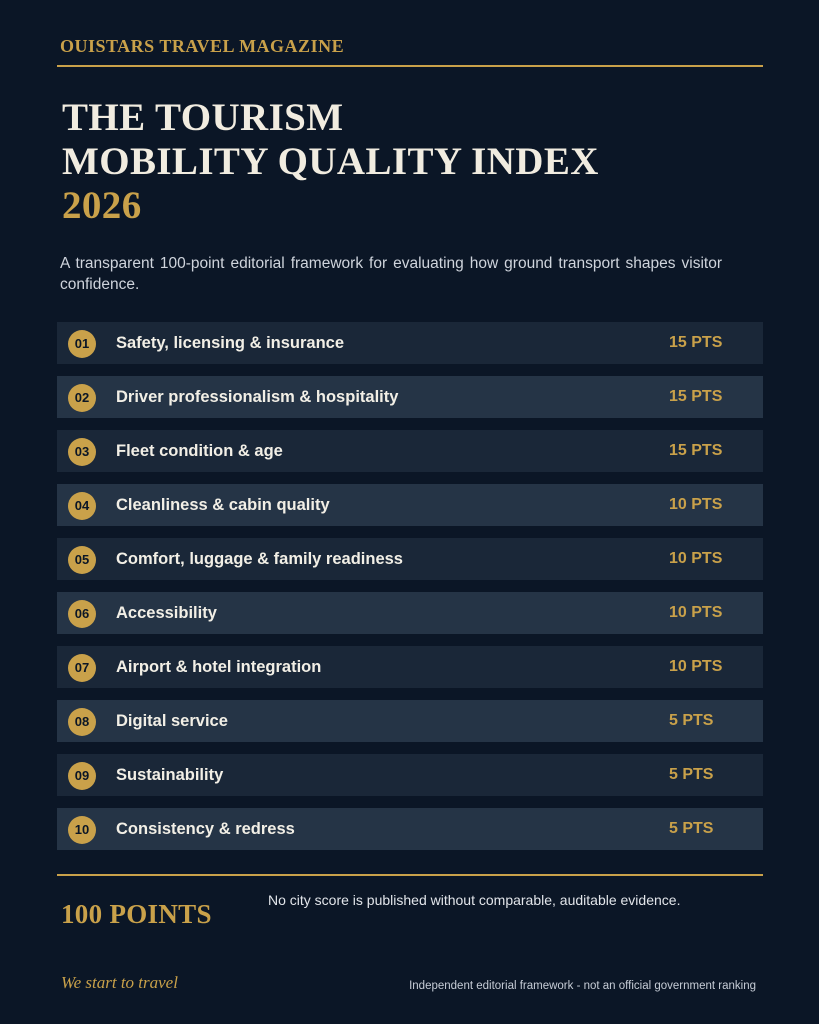 Image resolution: width=819 pixels, height=1024 pixels. Describe the element at coordinates (119, 982) in the screenshot. I see `tagline: We start to travel` at that location.